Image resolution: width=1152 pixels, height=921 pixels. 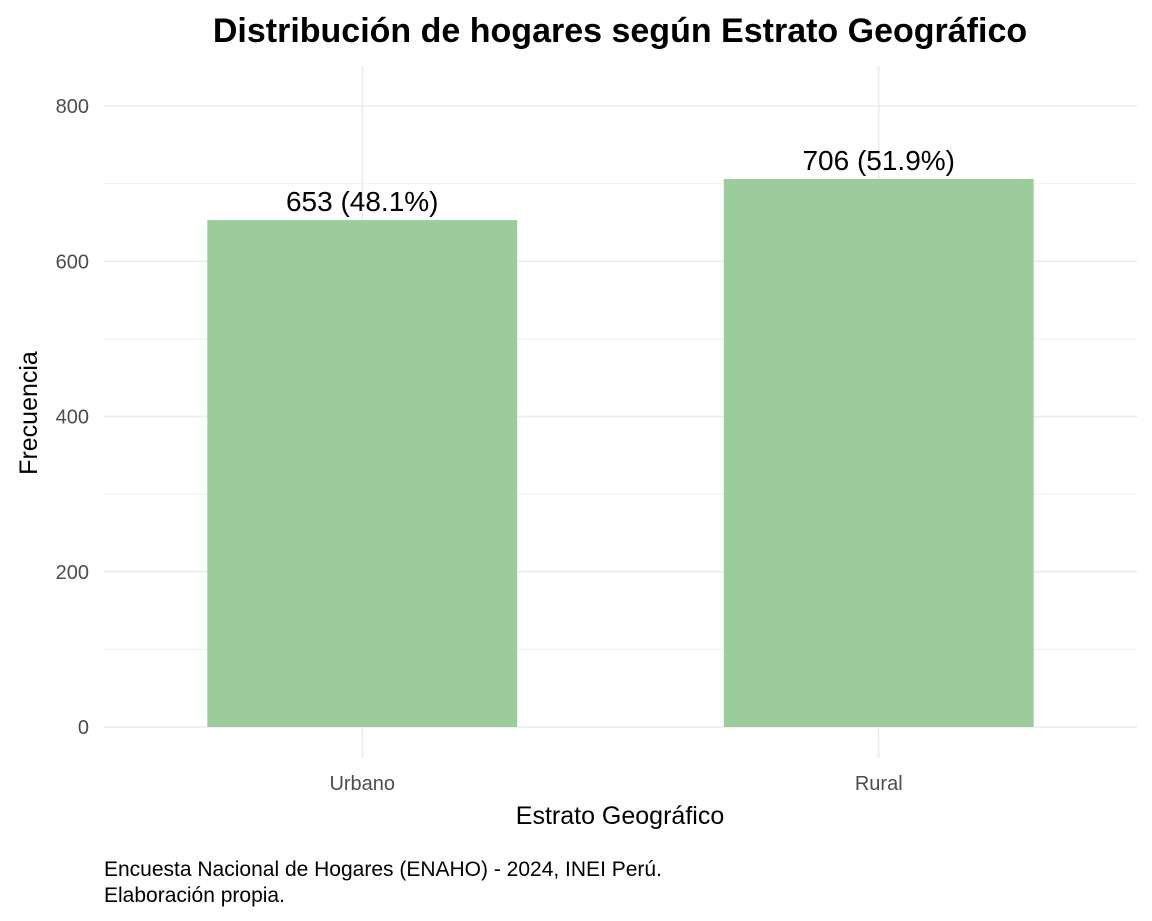 I want to click on data-label-rural: 706 (51.9%), so click(x=878, y=160).